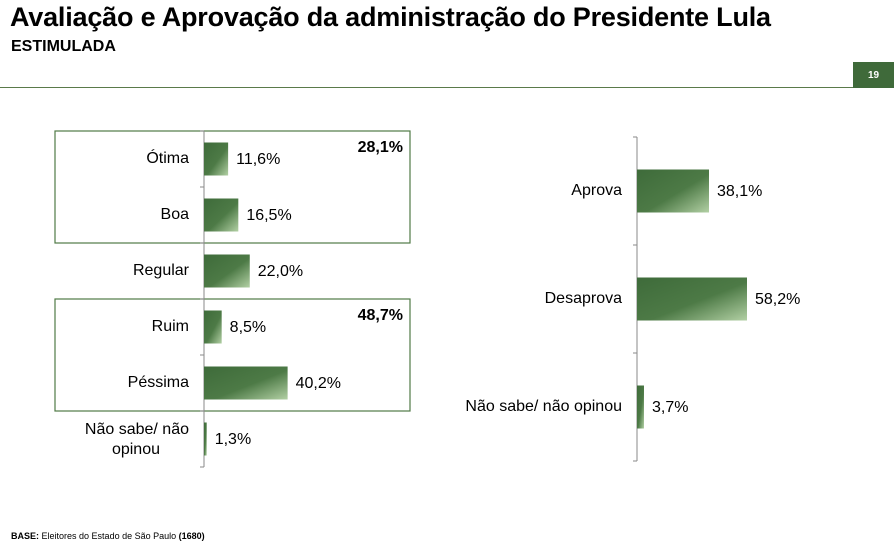 This screenshot has width=894, height=548. Describe the element at coordinates (25, 536) in the screenshot. I see `footer-base-label: BASE:` at that location.